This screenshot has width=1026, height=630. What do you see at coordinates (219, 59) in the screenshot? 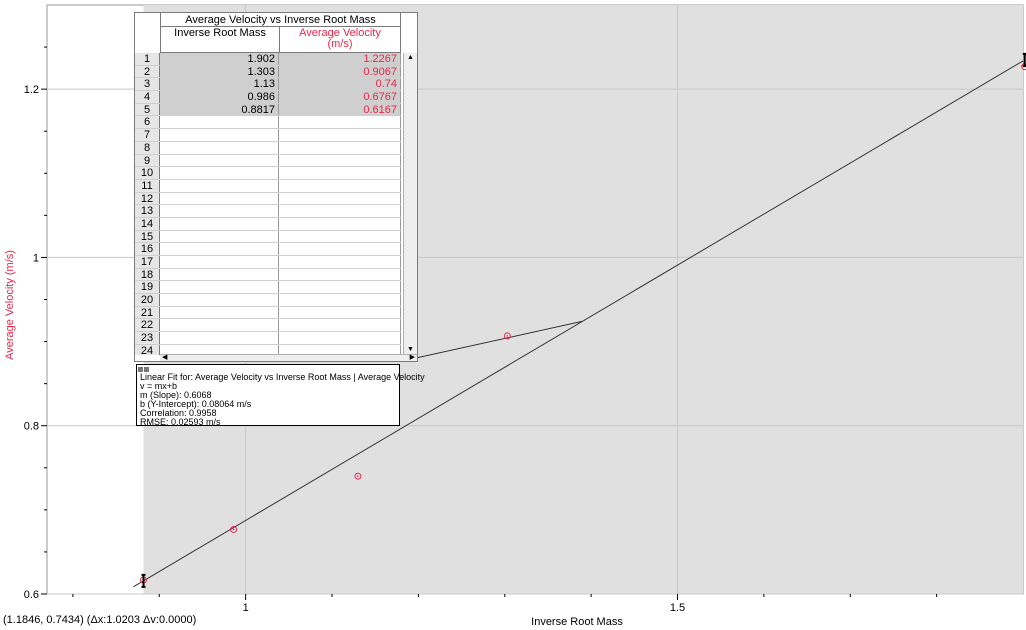
I see `cell-x: 1.902` at bounding box center [219, 59].